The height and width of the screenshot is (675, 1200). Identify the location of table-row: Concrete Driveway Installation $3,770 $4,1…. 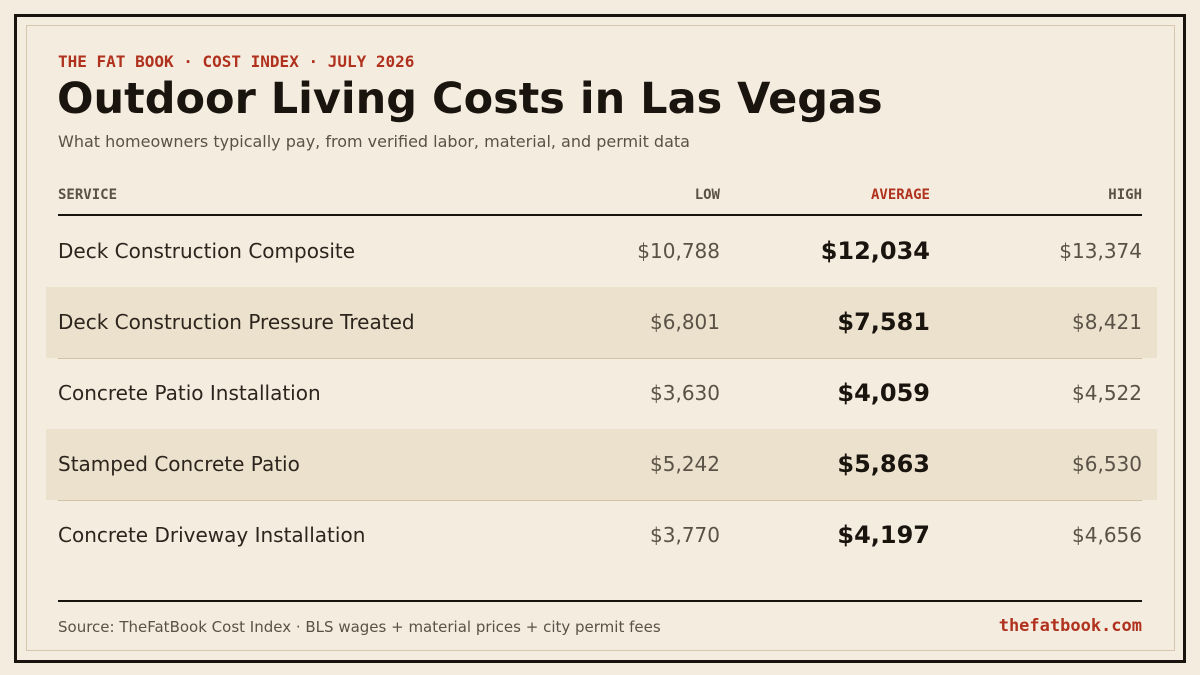
(601, 535).